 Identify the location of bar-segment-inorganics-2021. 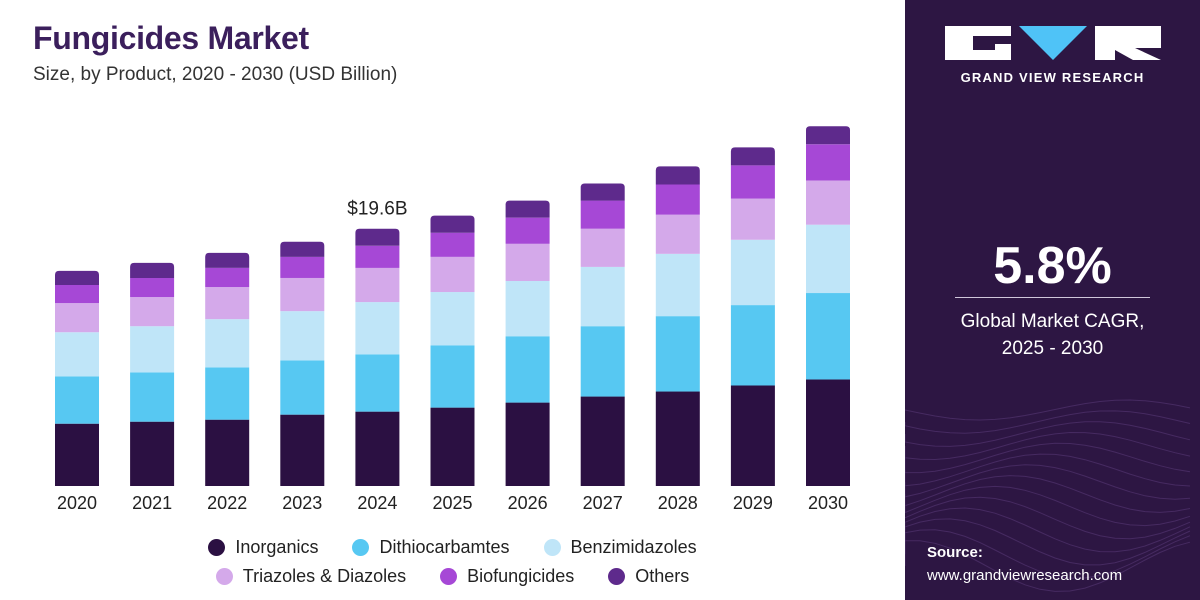
(152, 453).